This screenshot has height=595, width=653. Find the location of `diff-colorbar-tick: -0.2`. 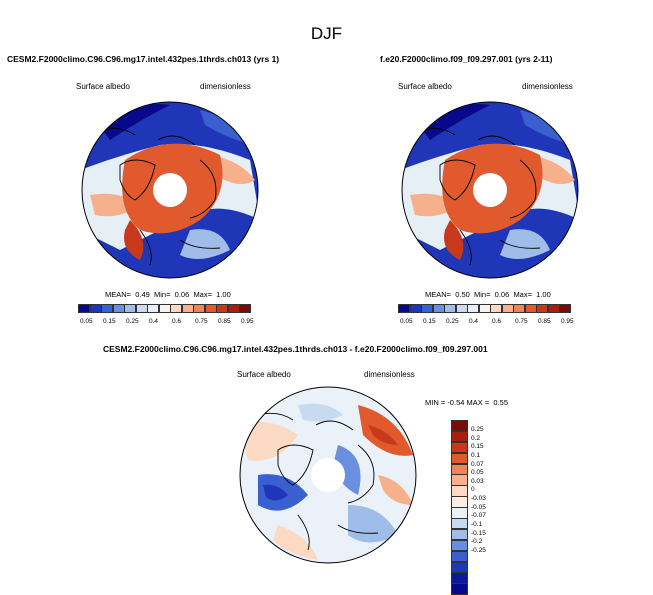

diff-colorbar-tick: -0.2 is located at coordinates (477, 542).